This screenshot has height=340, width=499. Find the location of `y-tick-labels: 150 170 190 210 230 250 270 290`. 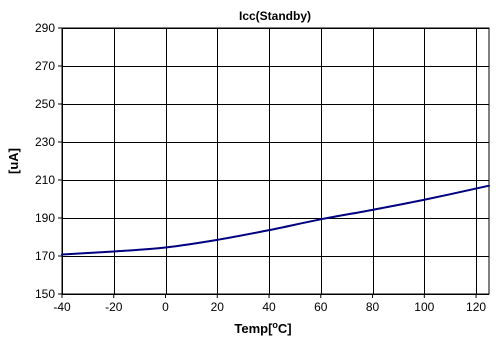

y-tick-labels: 150 170 190 210 230 250 270 290 is located at coordinates (48, 161).